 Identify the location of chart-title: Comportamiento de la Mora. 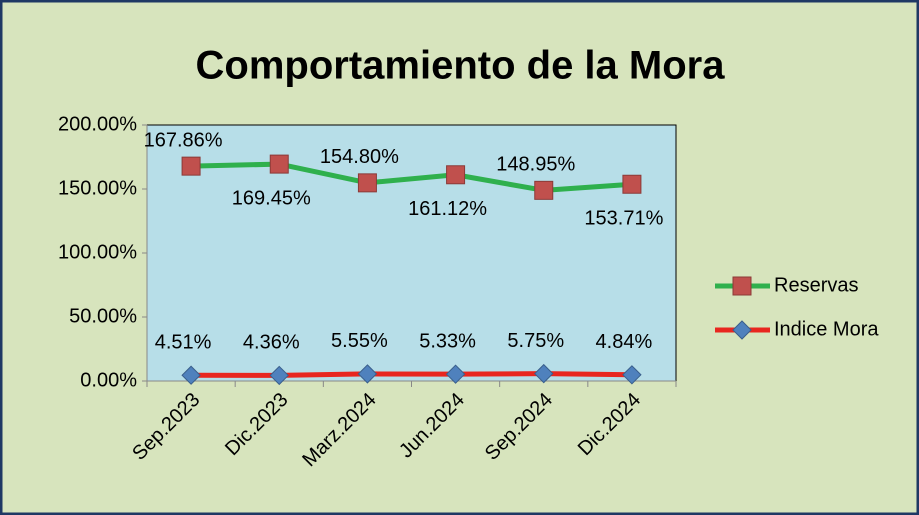
(461, 66).